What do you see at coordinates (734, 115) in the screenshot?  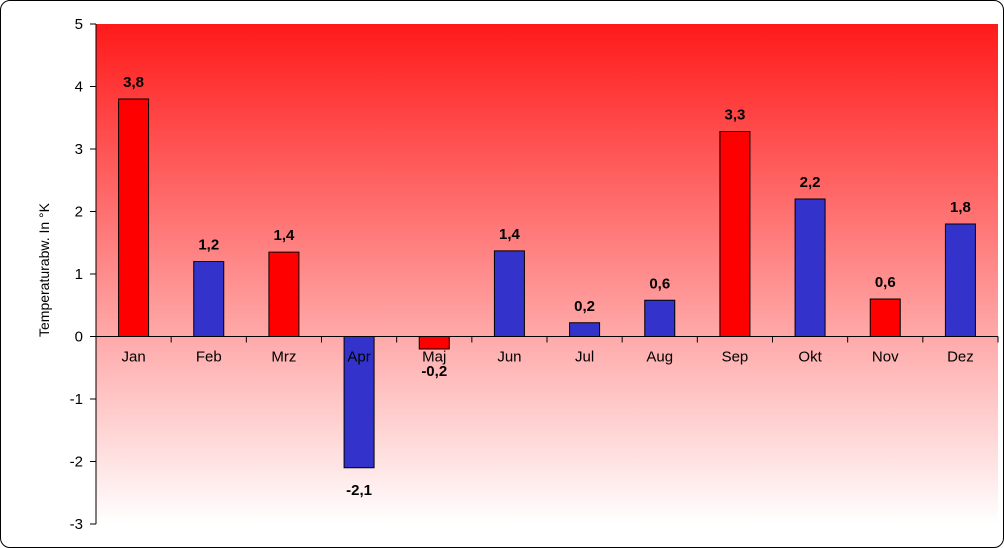 I see `data-label-sep: 3,3` at bounding box center [734, 115].